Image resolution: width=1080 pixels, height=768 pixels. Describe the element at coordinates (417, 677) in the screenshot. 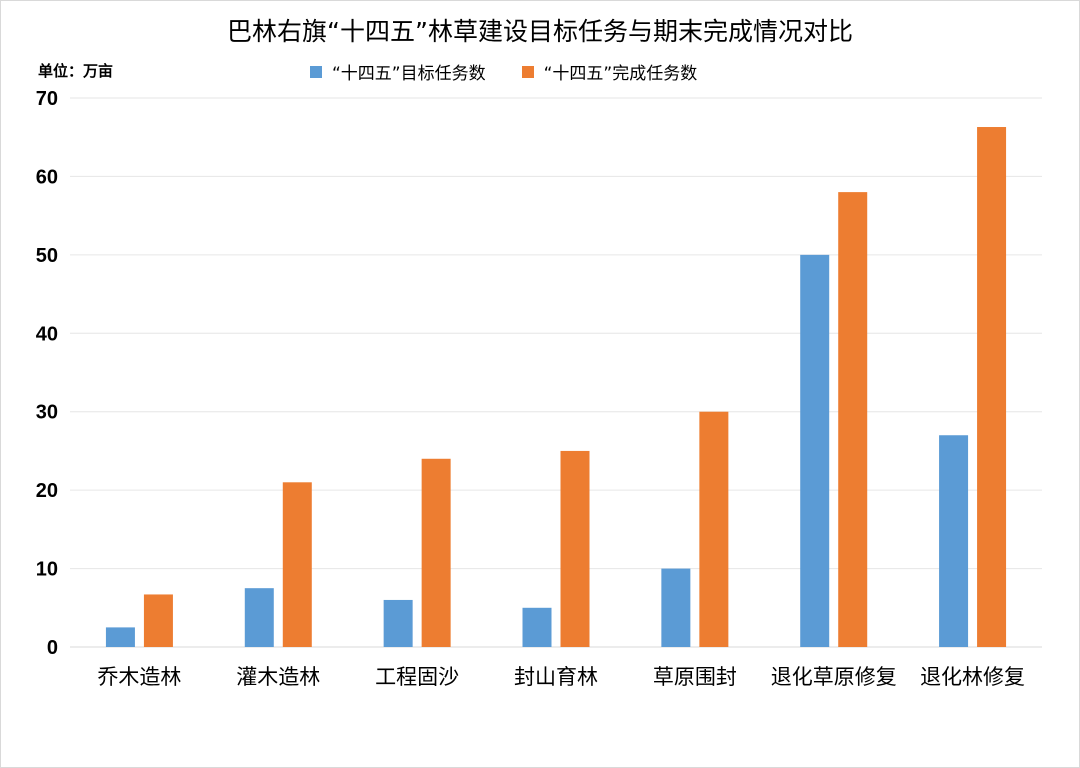

I see `x-tick-label: 工程固沙` at that location.